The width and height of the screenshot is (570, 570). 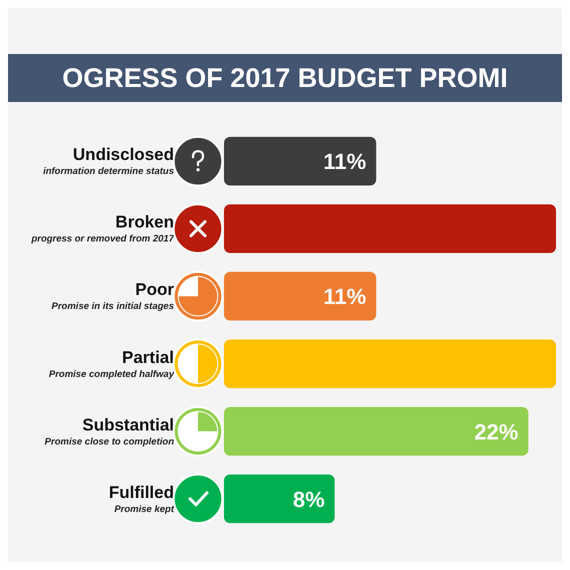 I want to click on y-tick-label: Fulfilled Promise kept, so click(x=141, y=498).